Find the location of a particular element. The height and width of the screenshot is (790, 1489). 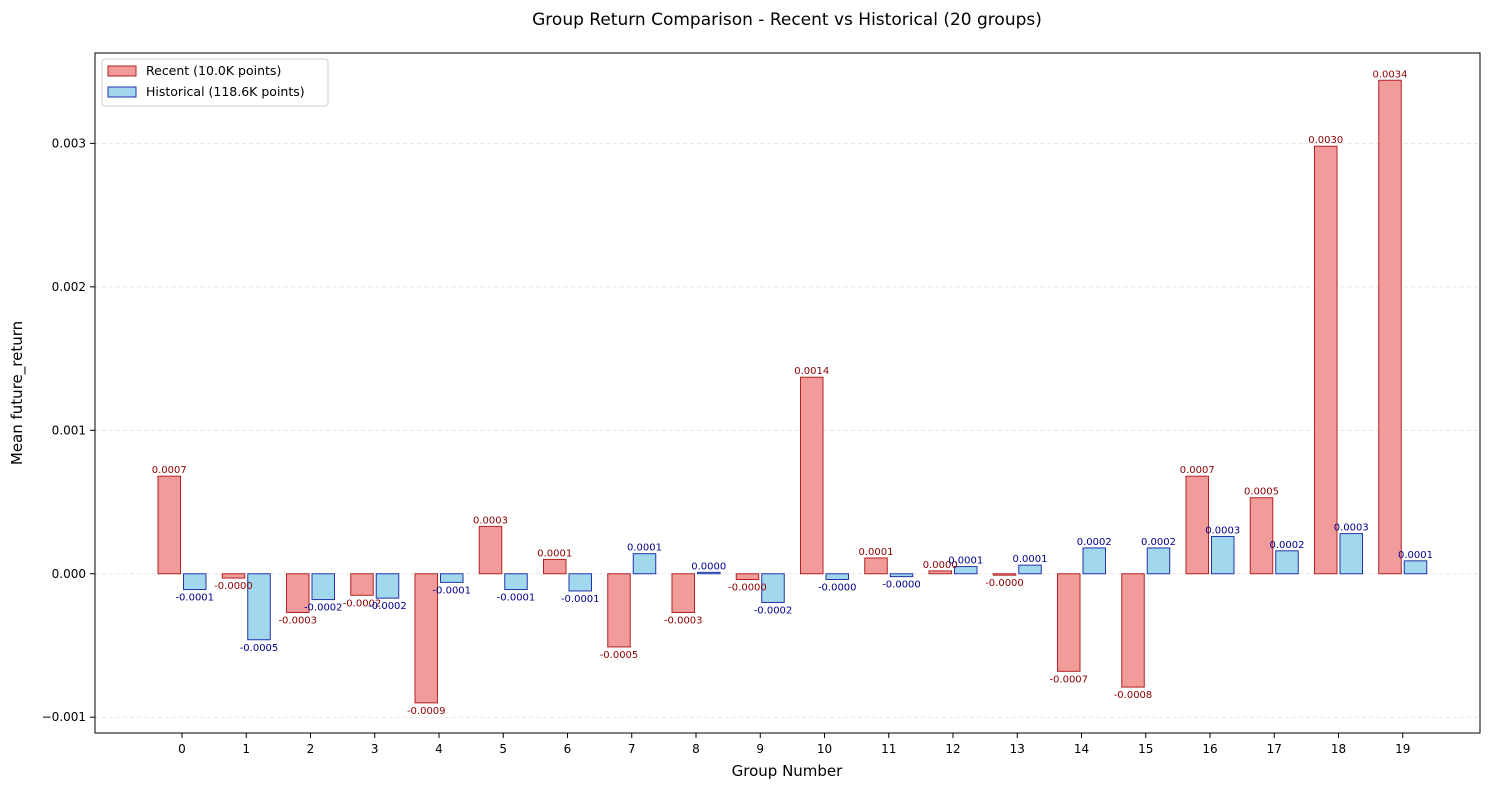

x-tick-label: 10 is located at coordinates (824, 749).